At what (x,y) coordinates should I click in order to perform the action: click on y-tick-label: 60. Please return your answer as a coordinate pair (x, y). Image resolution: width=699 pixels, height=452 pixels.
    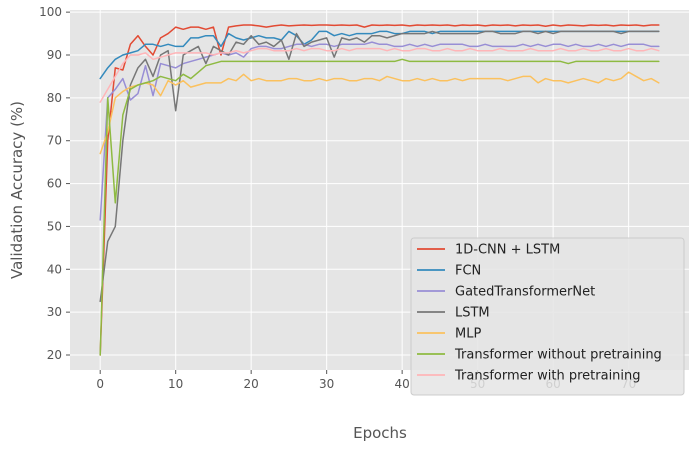
    Looking at the image, I should click on (54, 184).